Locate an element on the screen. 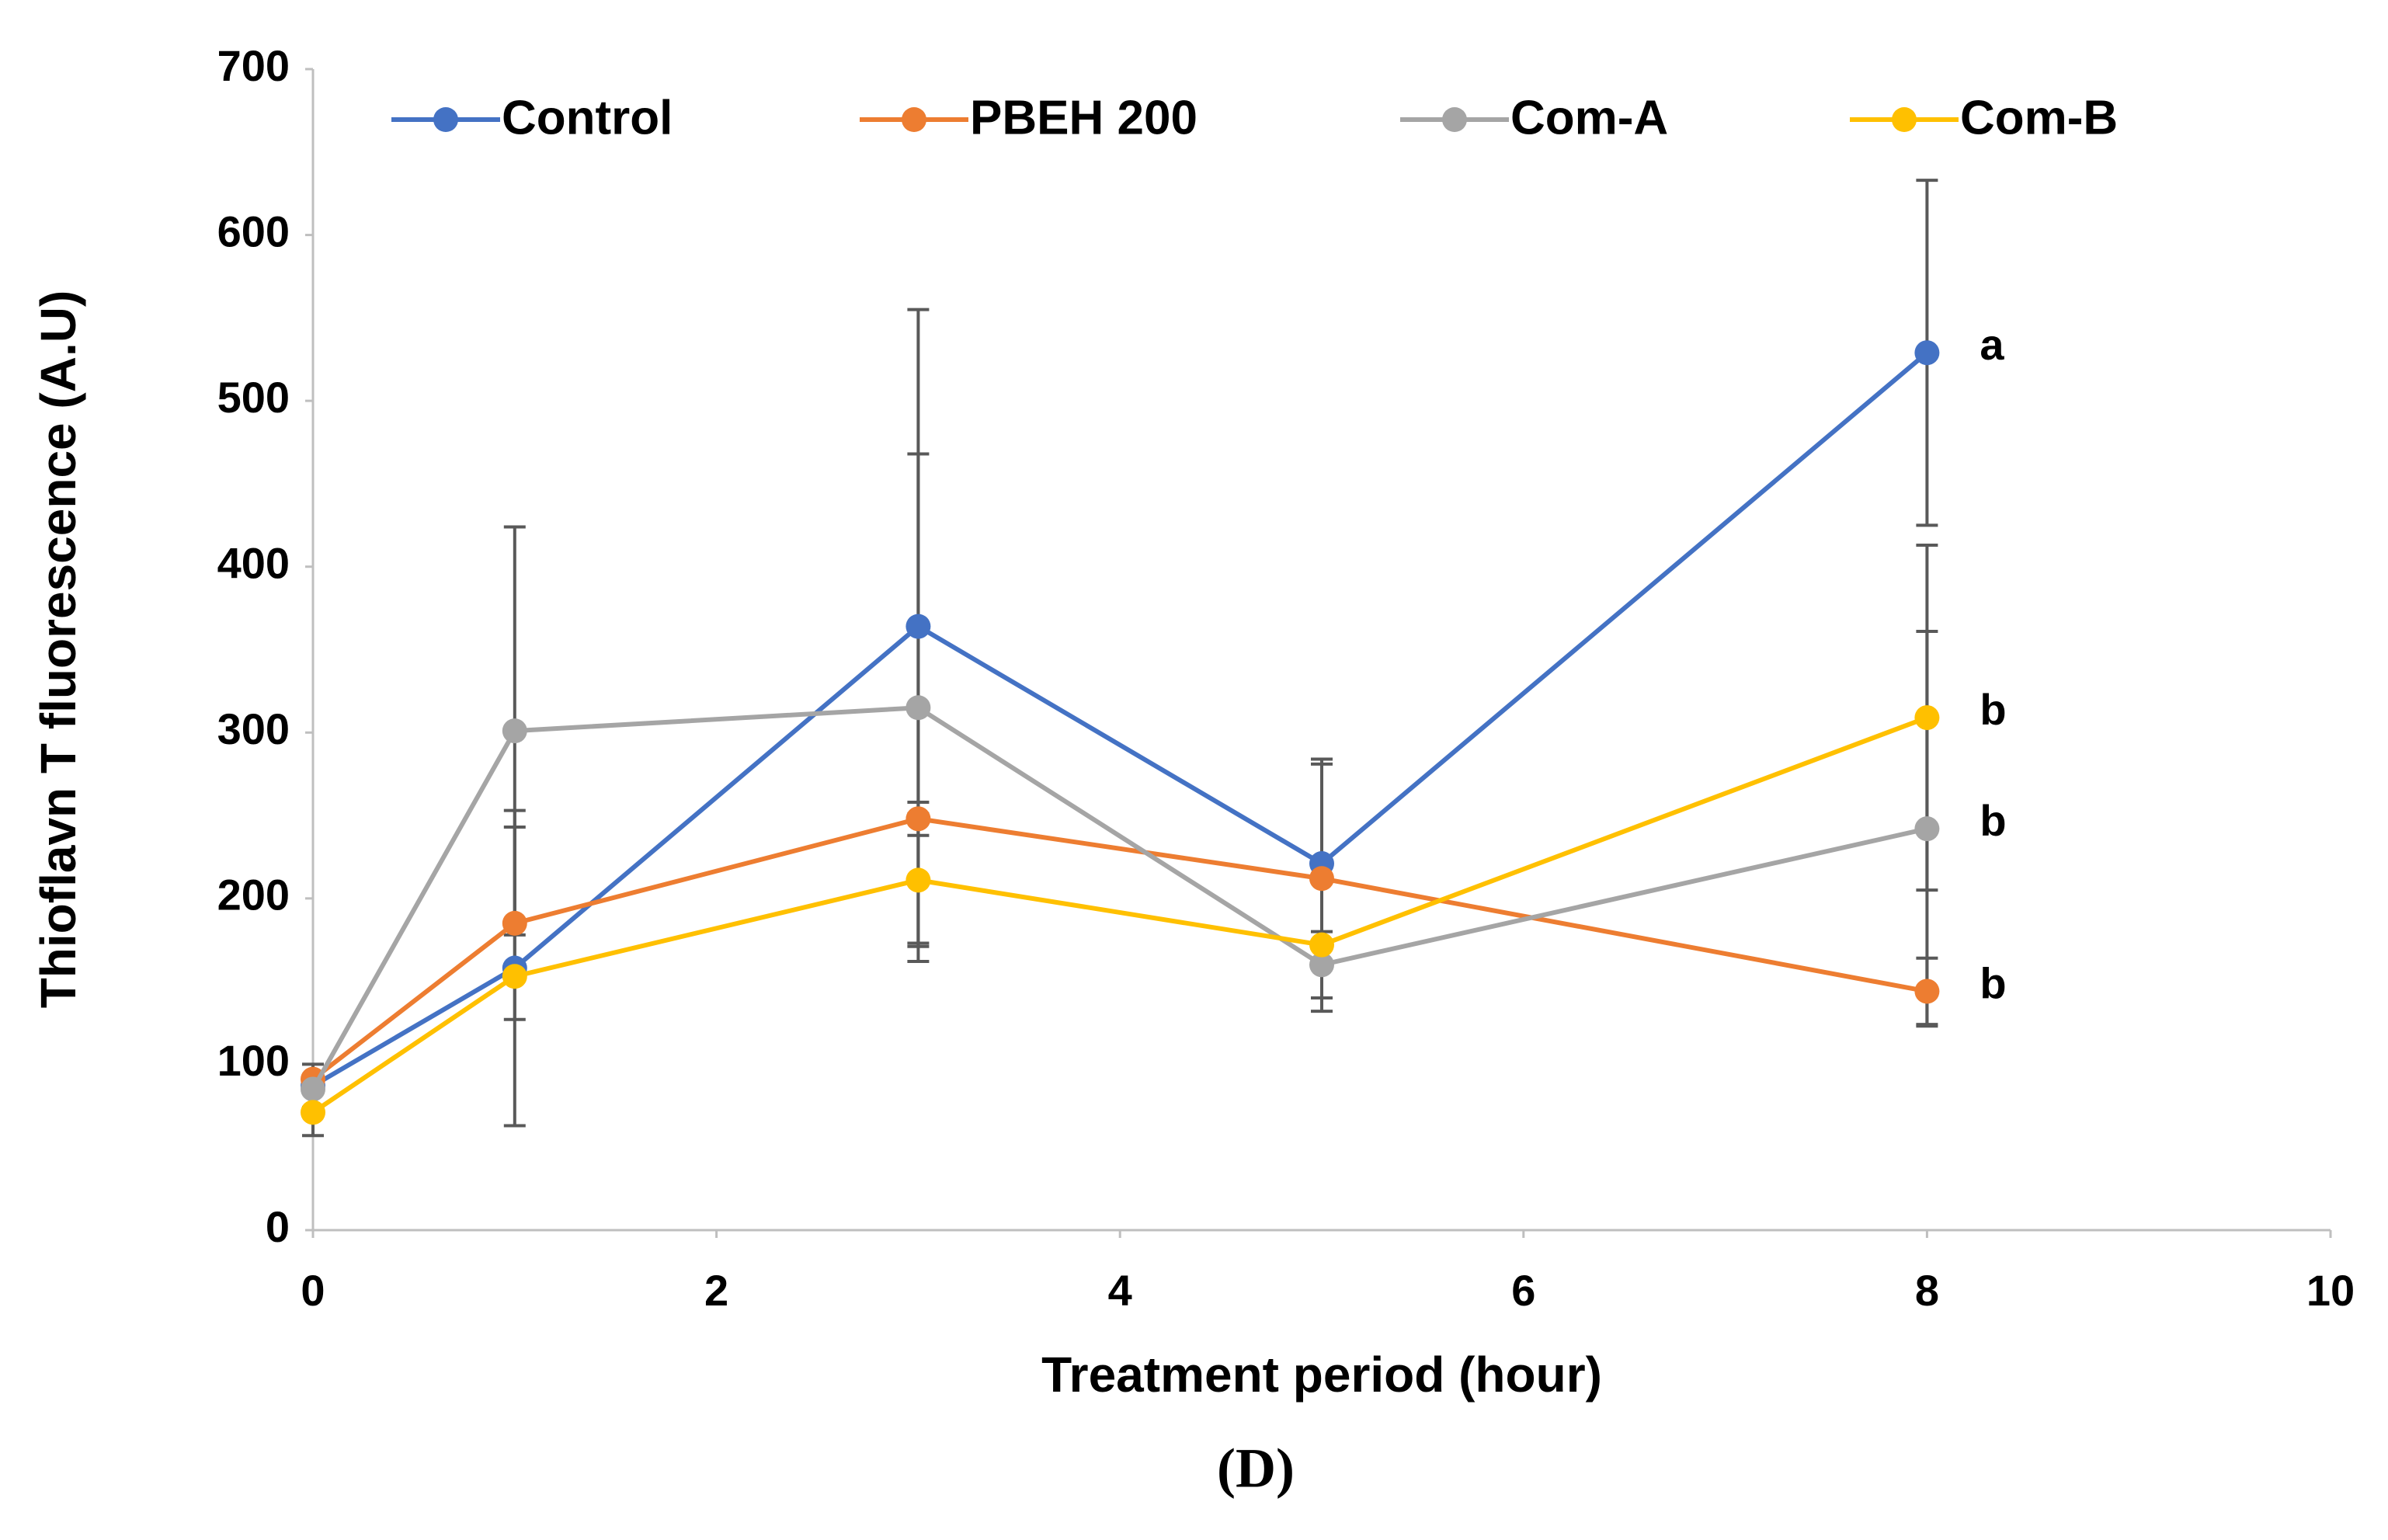 The height and width of the screenshot is (1540, 2388). x-tick-label: 4 is located at coordinates (1120, 1291).